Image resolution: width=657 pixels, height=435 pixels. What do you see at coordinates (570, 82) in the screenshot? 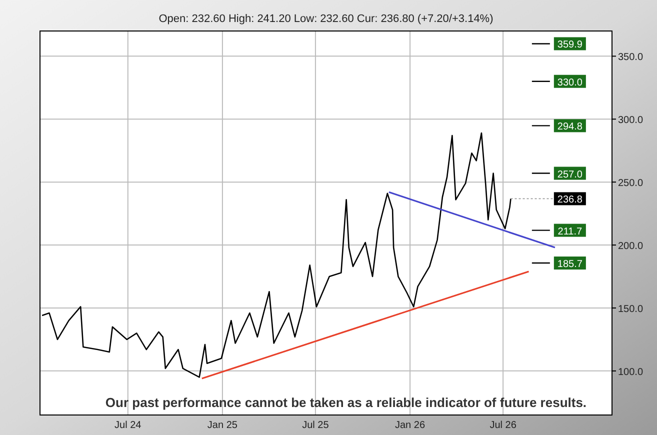
I see `ref-line-label: 330.0` at bounding box center [570, 82].